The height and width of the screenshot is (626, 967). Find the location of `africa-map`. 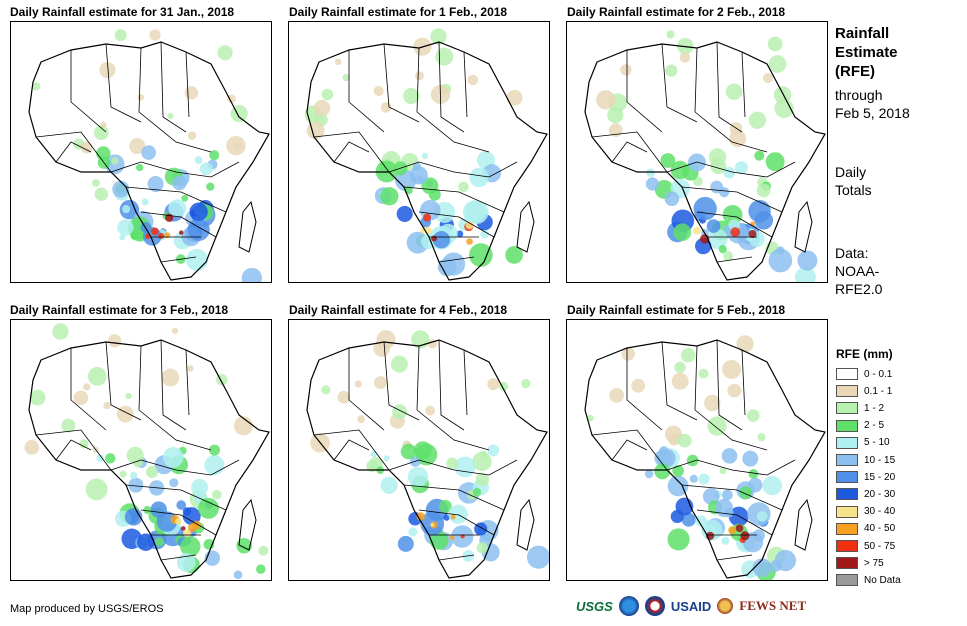

africa-map is located at coordinates (147, 451).